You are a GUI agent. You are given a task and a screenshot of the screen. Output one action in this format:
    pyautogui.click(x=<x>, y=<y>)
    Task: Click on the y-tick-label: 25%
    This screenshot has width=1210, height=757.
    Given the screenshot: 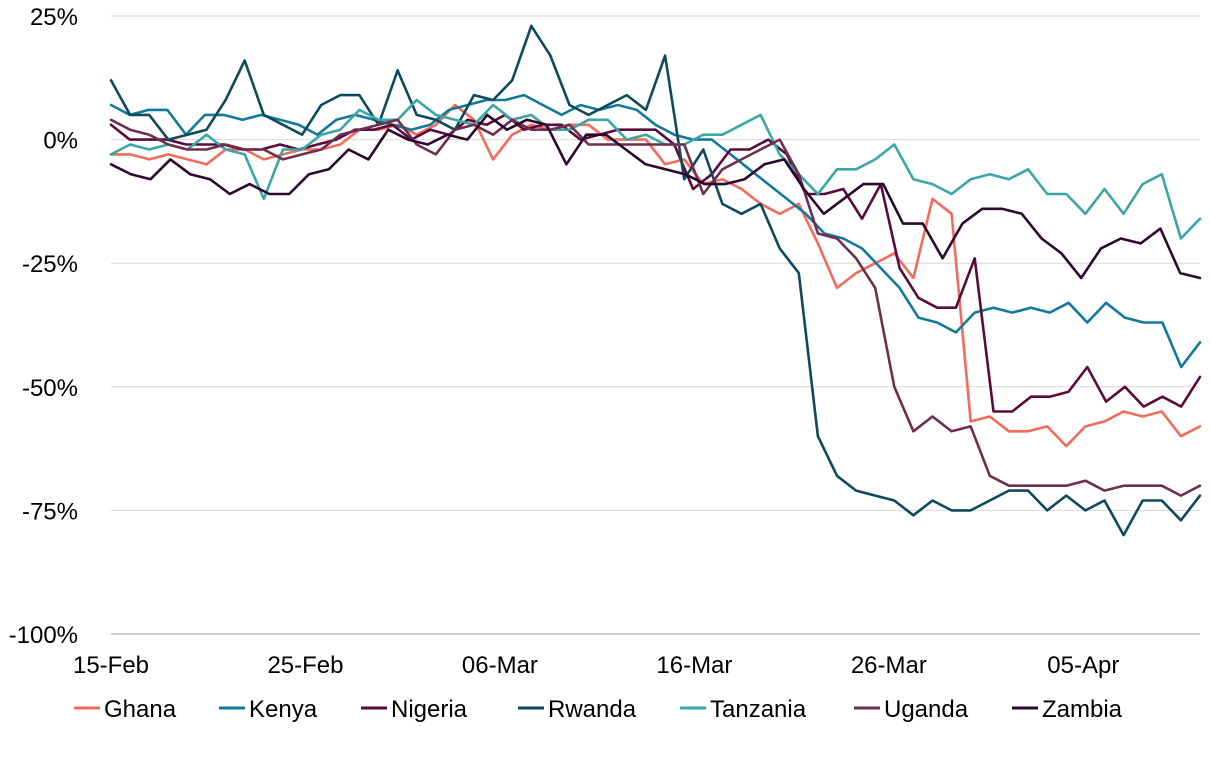 What is the action you would take?
    pyautogui.click(x=54, y=17)
    